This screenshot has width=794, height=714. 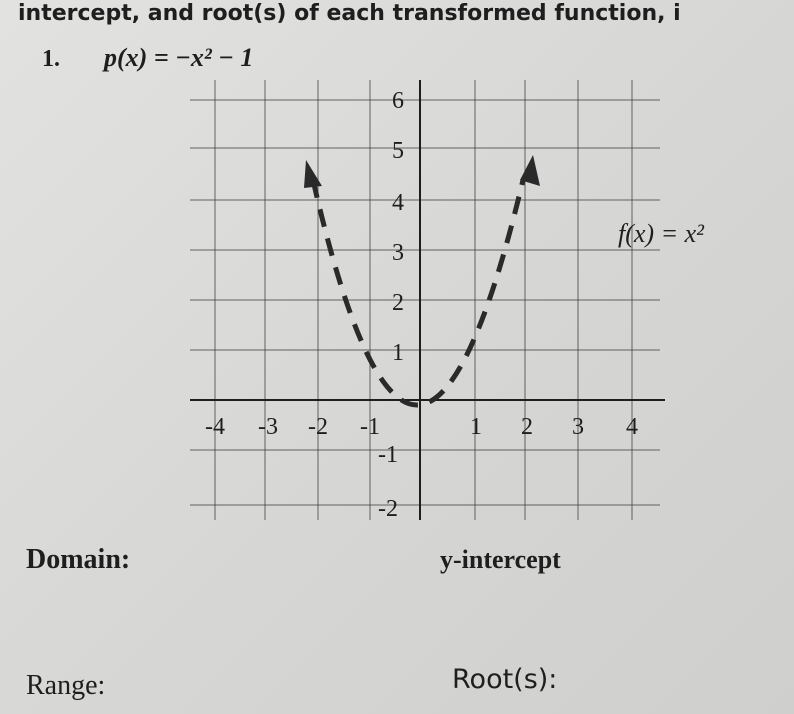 I want to click on domain-label: Domain:, so click(x=78, y=559).